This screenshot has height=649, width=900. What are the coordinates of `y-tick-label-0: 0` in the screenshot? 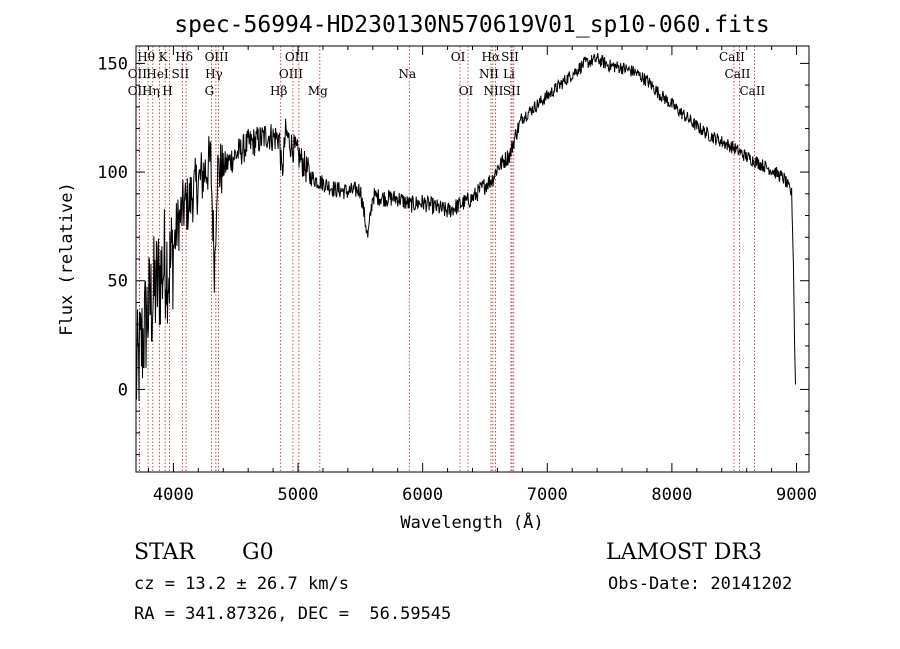 It's located at (123, 390).